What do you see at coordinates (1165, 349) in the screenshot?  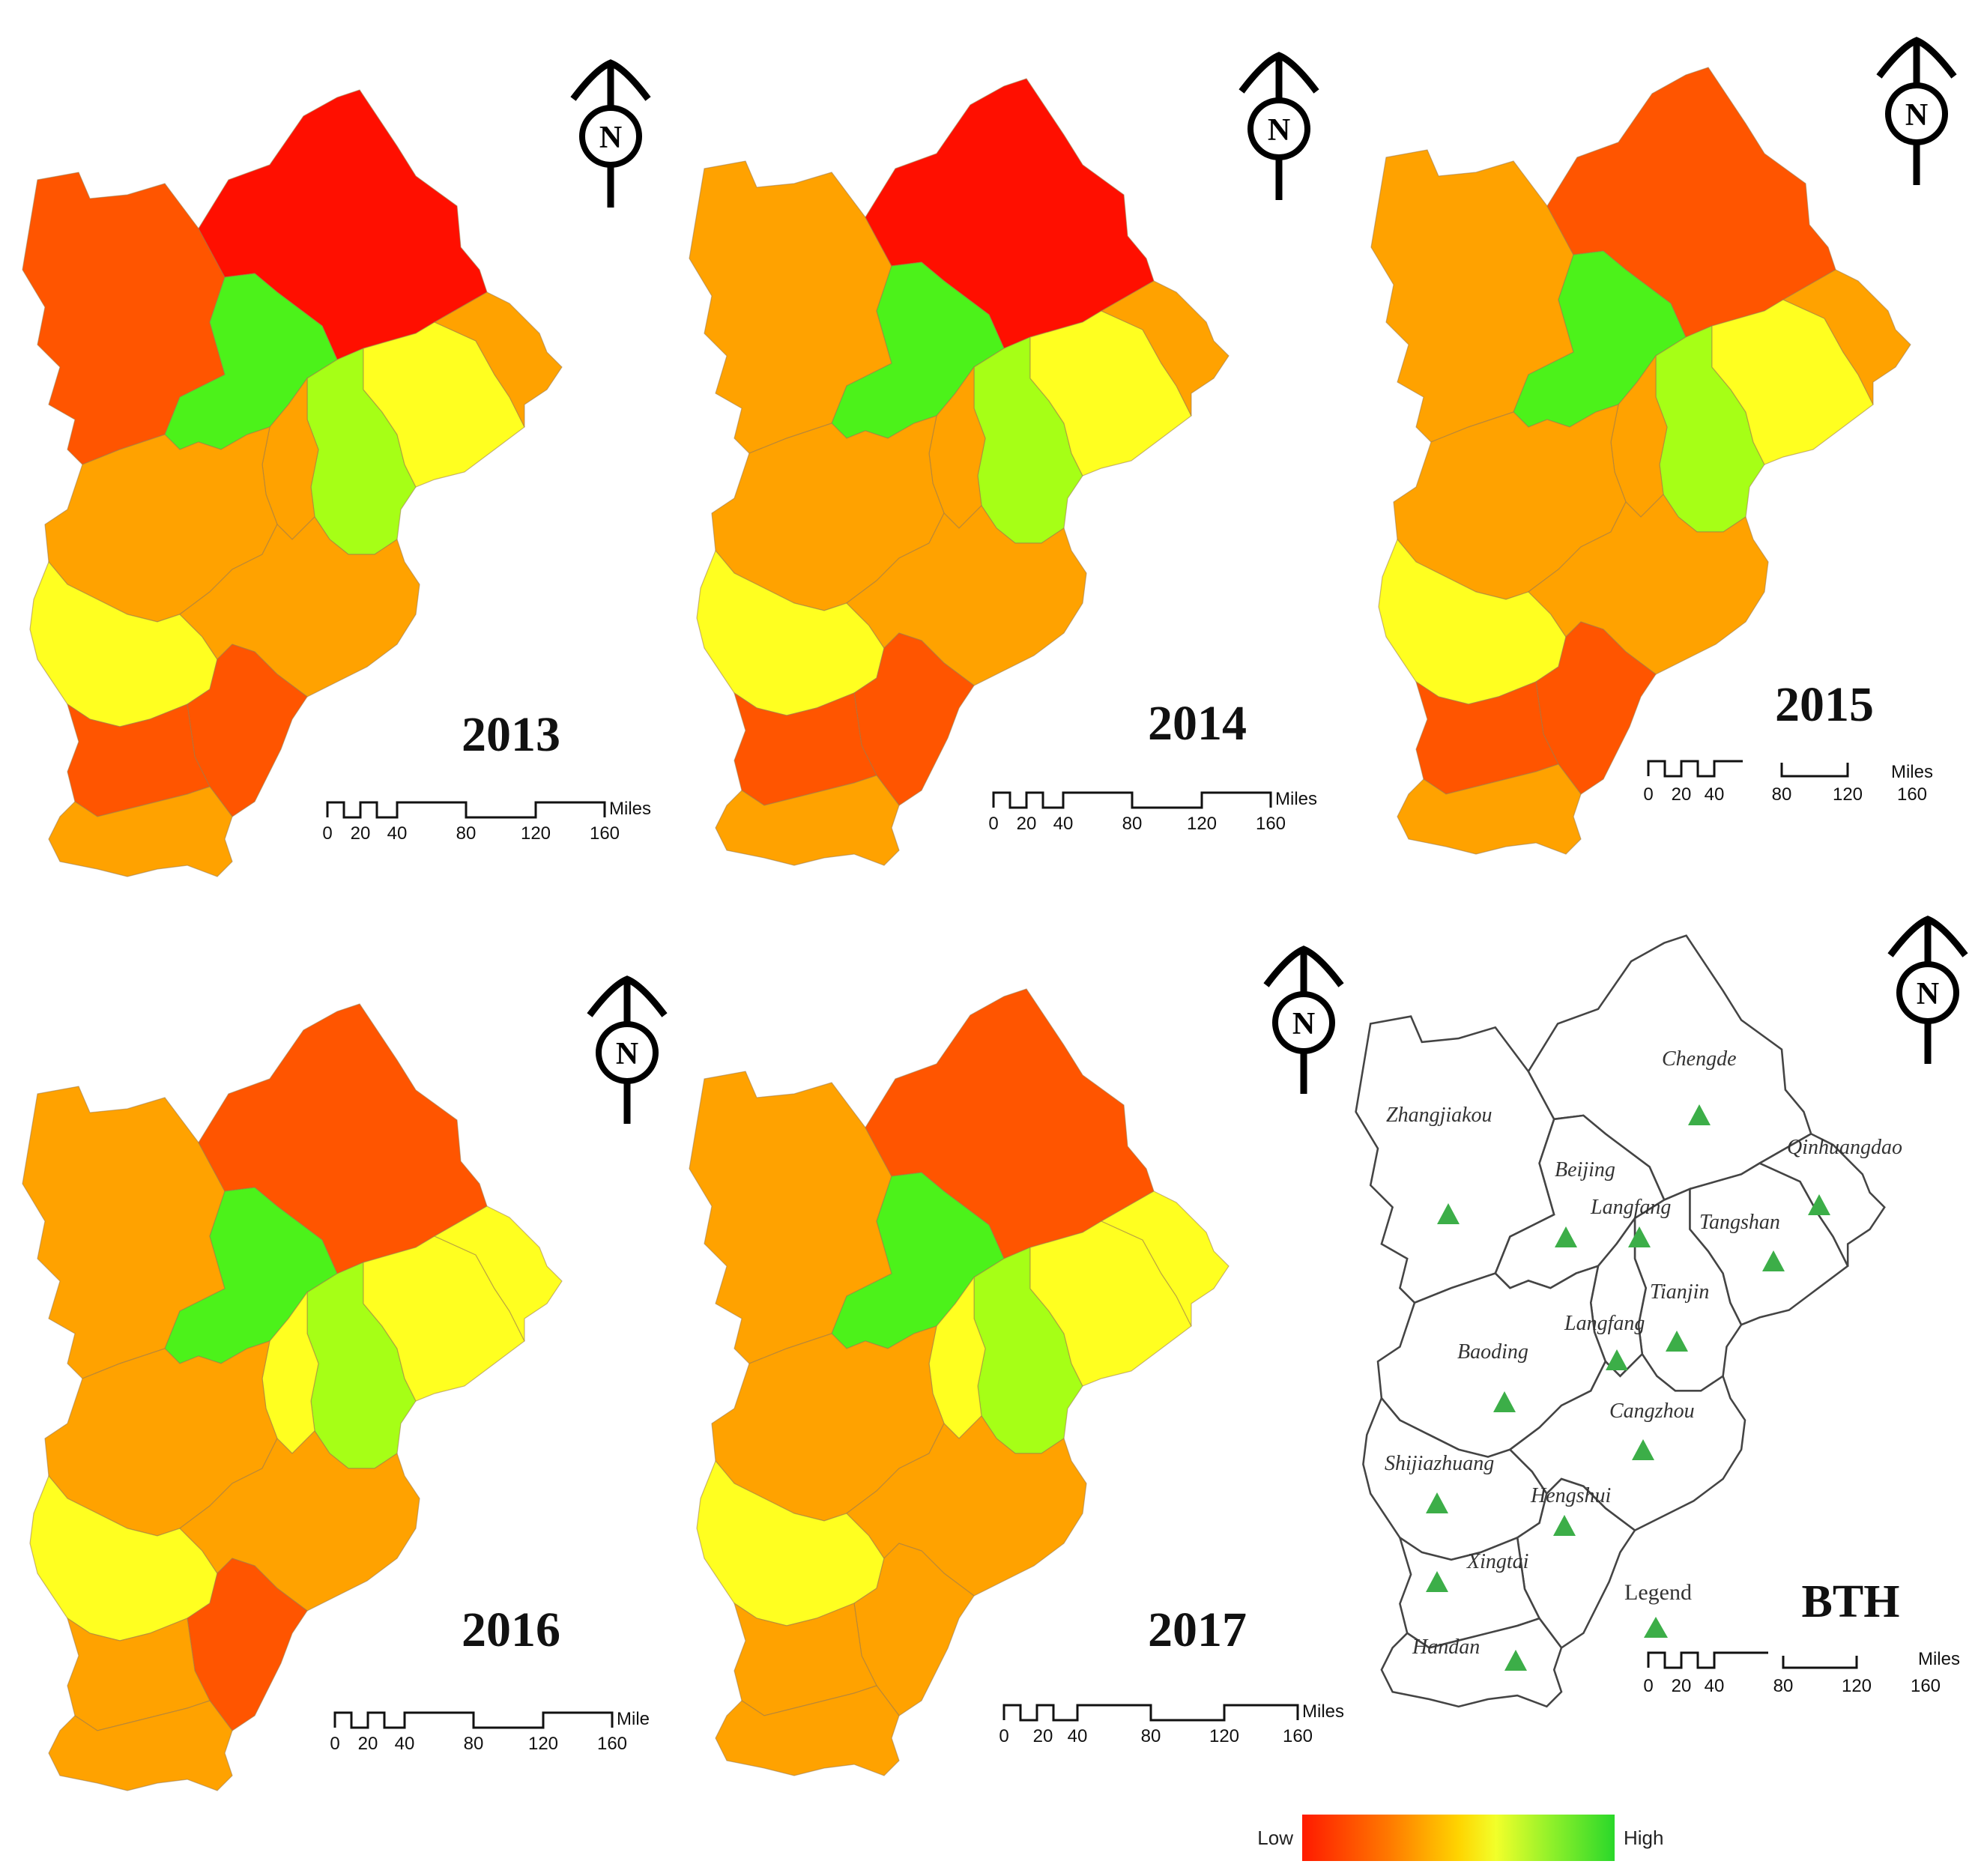 I see `region-qinhuangdao-2014` at bounding box center [1165, 349].